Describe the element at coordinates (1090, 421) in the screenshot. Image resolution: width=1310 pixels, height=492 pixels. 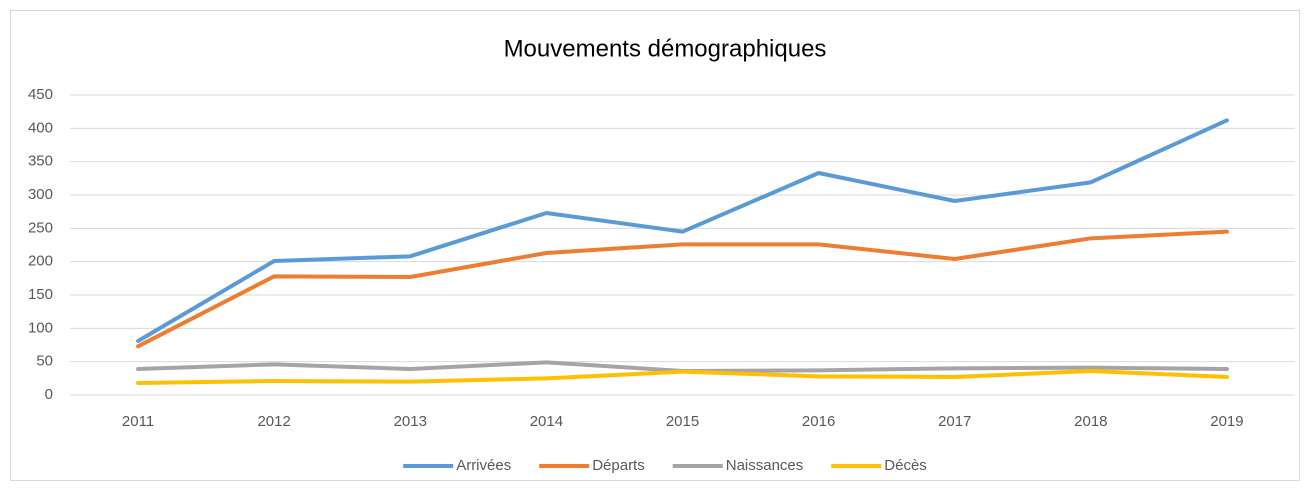
I see `x-tick-label: 2018` at that location.